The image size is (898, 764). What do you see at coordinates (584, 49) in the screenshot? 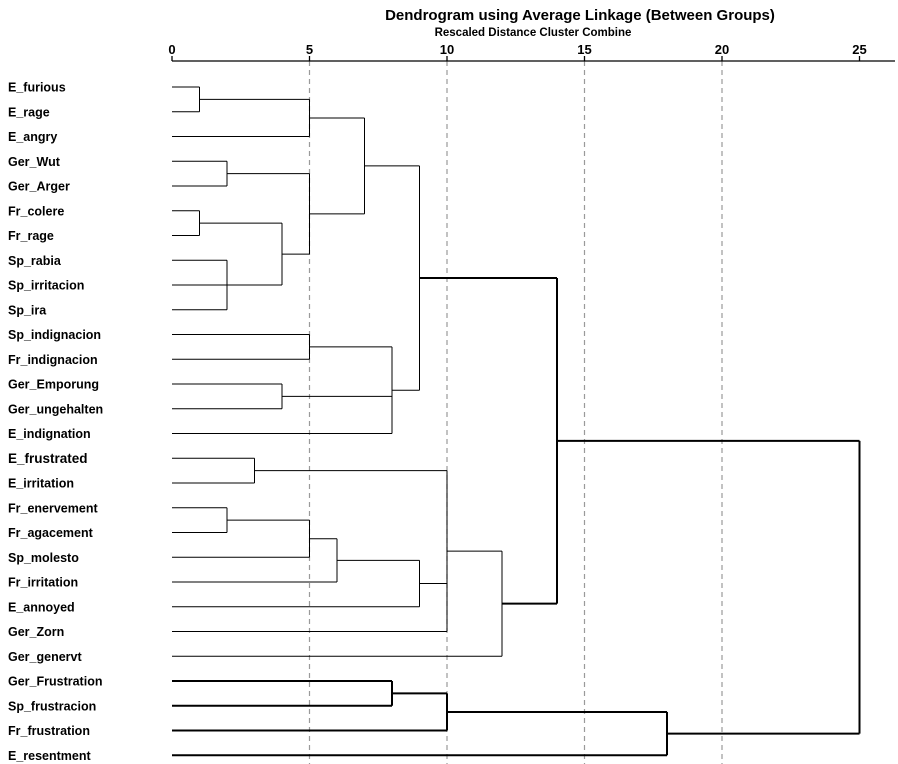
I see `axis-tick-label-15: 15` at bounding box center [584, 49].